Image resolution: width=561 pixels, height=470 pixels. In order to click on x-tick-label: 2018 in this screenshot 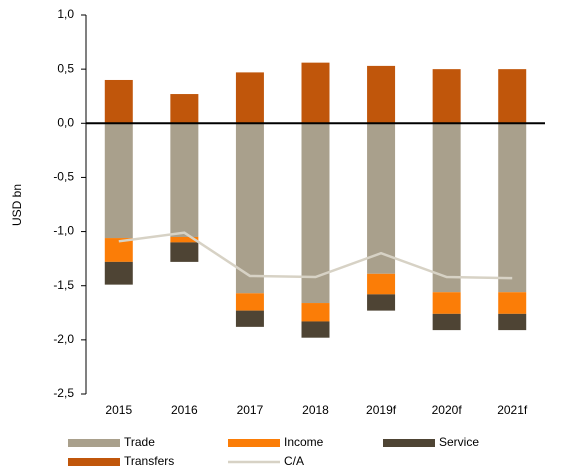, I will do `click(315, 410)`.